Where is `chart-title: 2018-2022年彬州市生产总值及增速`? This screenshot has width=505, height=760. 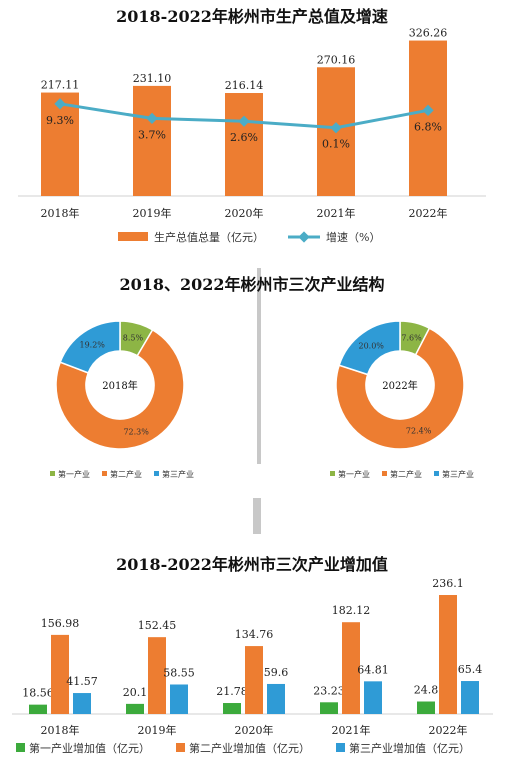
chart-title: 2018-2022年彬州市生产总值及增速 is located at coordinates (252, 16).